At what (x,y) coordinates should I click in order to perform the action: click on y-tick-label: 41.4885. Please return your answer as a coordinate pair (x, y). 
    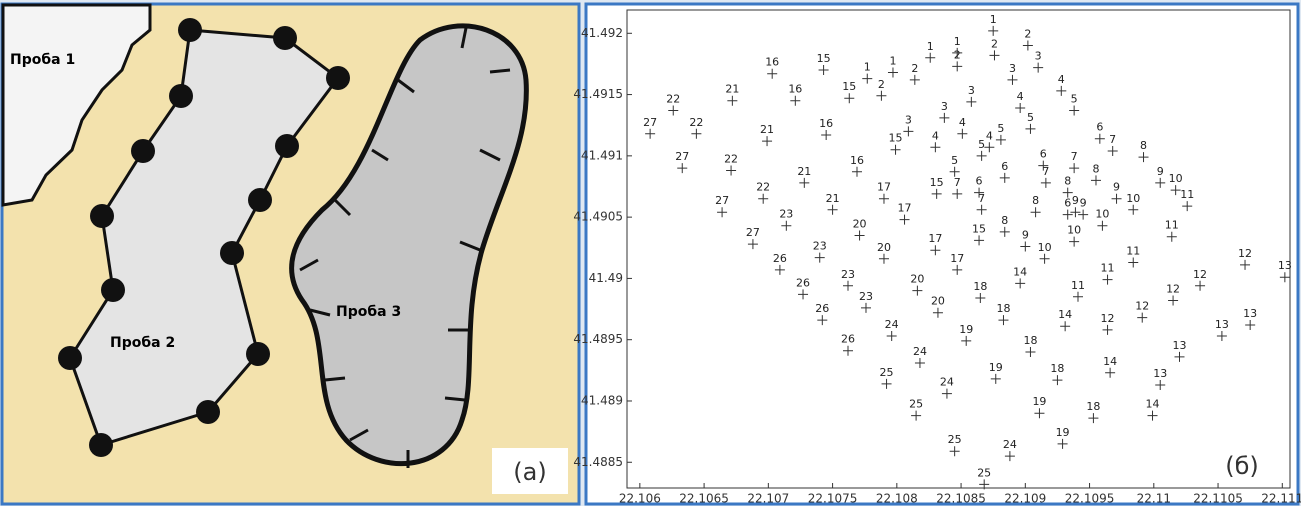
    Looking at the image, I should click on (598, 462).